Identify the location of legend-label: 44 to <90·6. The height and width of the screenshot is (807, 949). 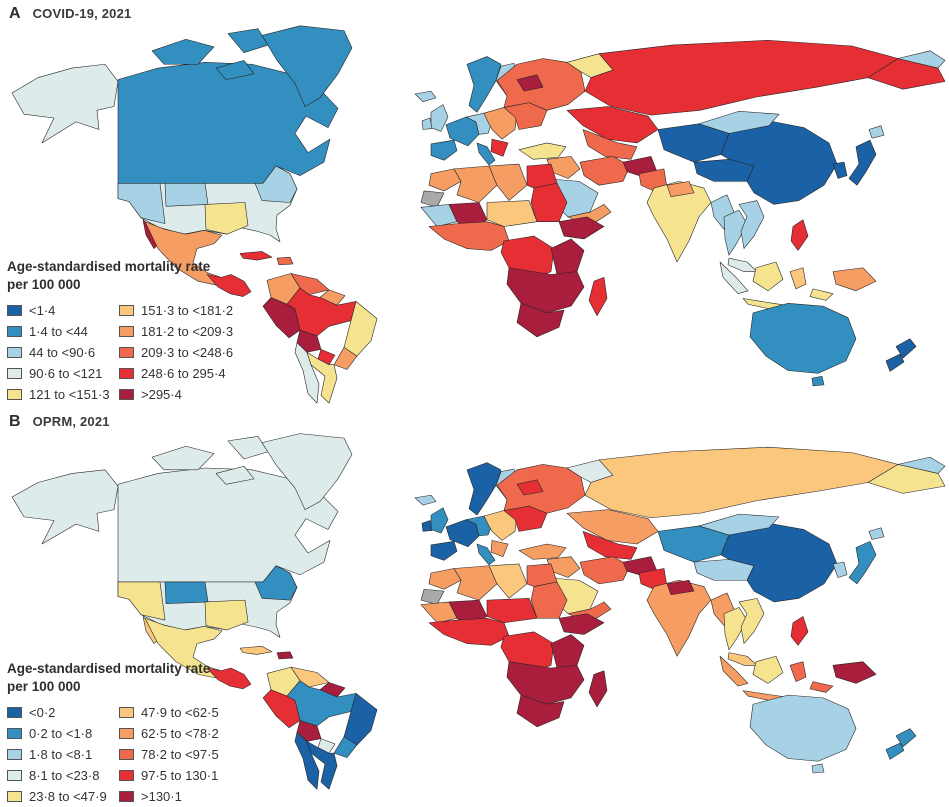
(62, 353).